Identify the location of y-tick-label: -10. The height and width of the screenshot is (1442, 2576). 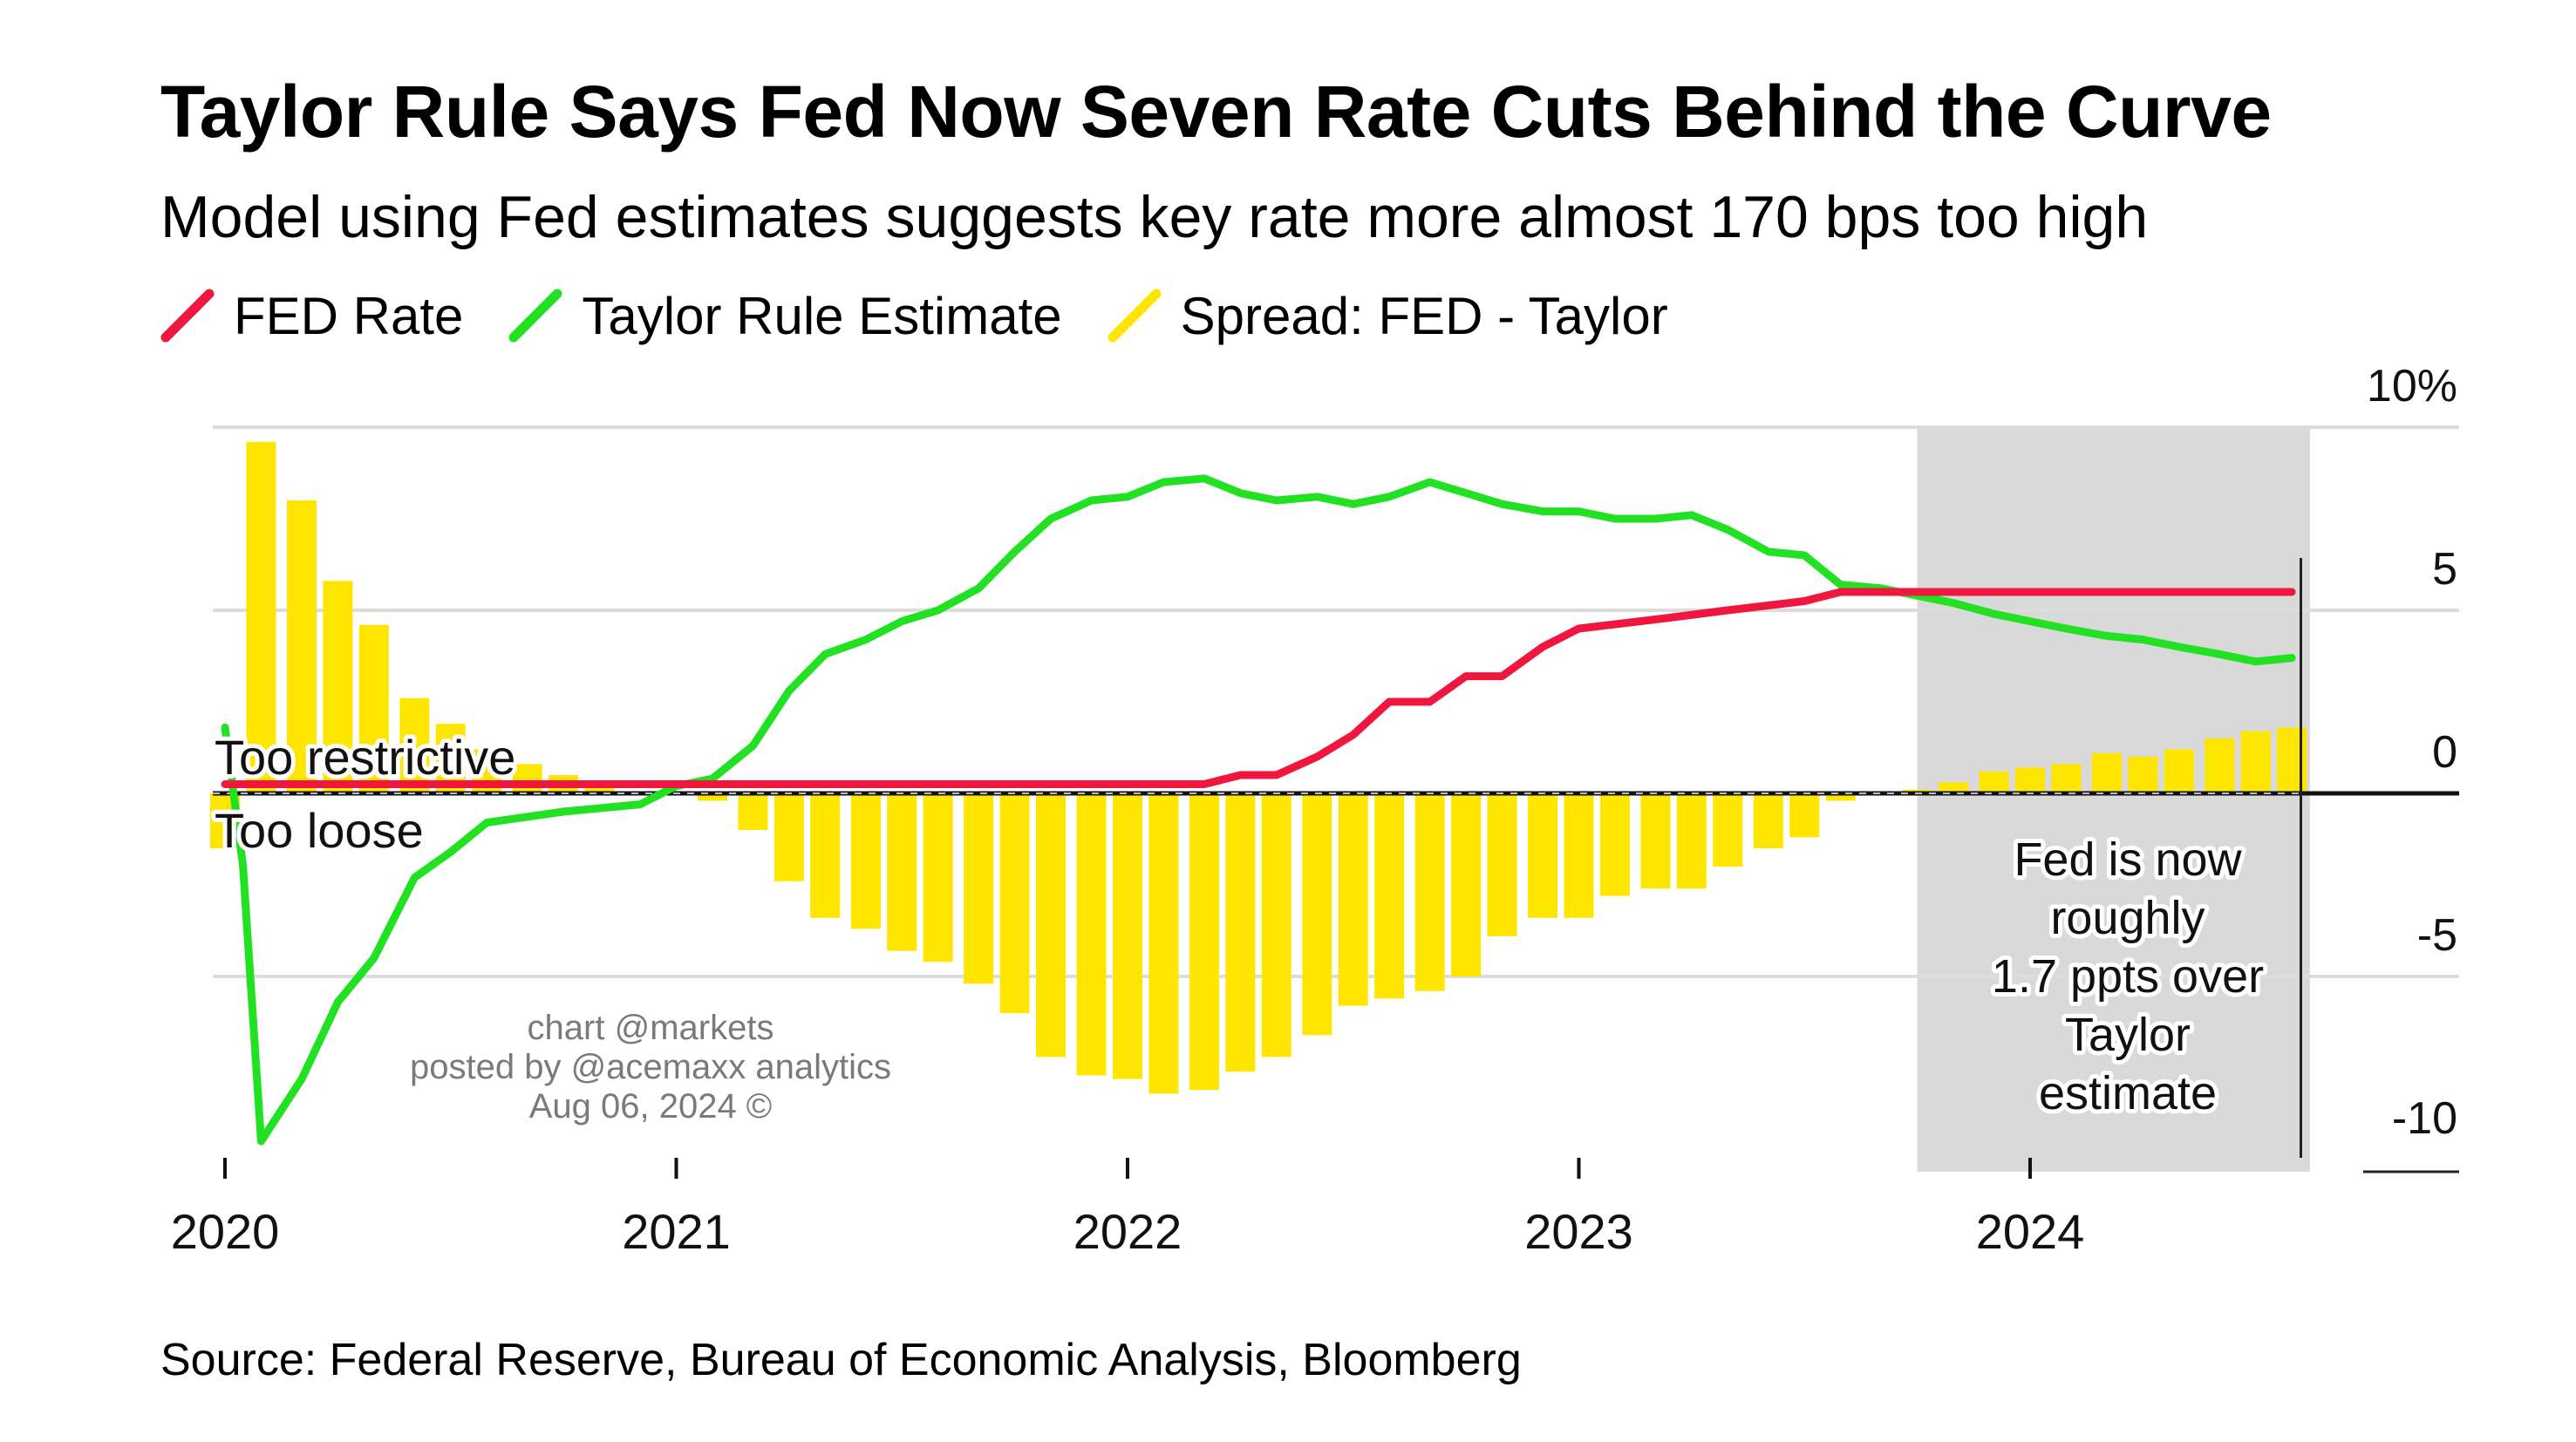
(2424, 1118).